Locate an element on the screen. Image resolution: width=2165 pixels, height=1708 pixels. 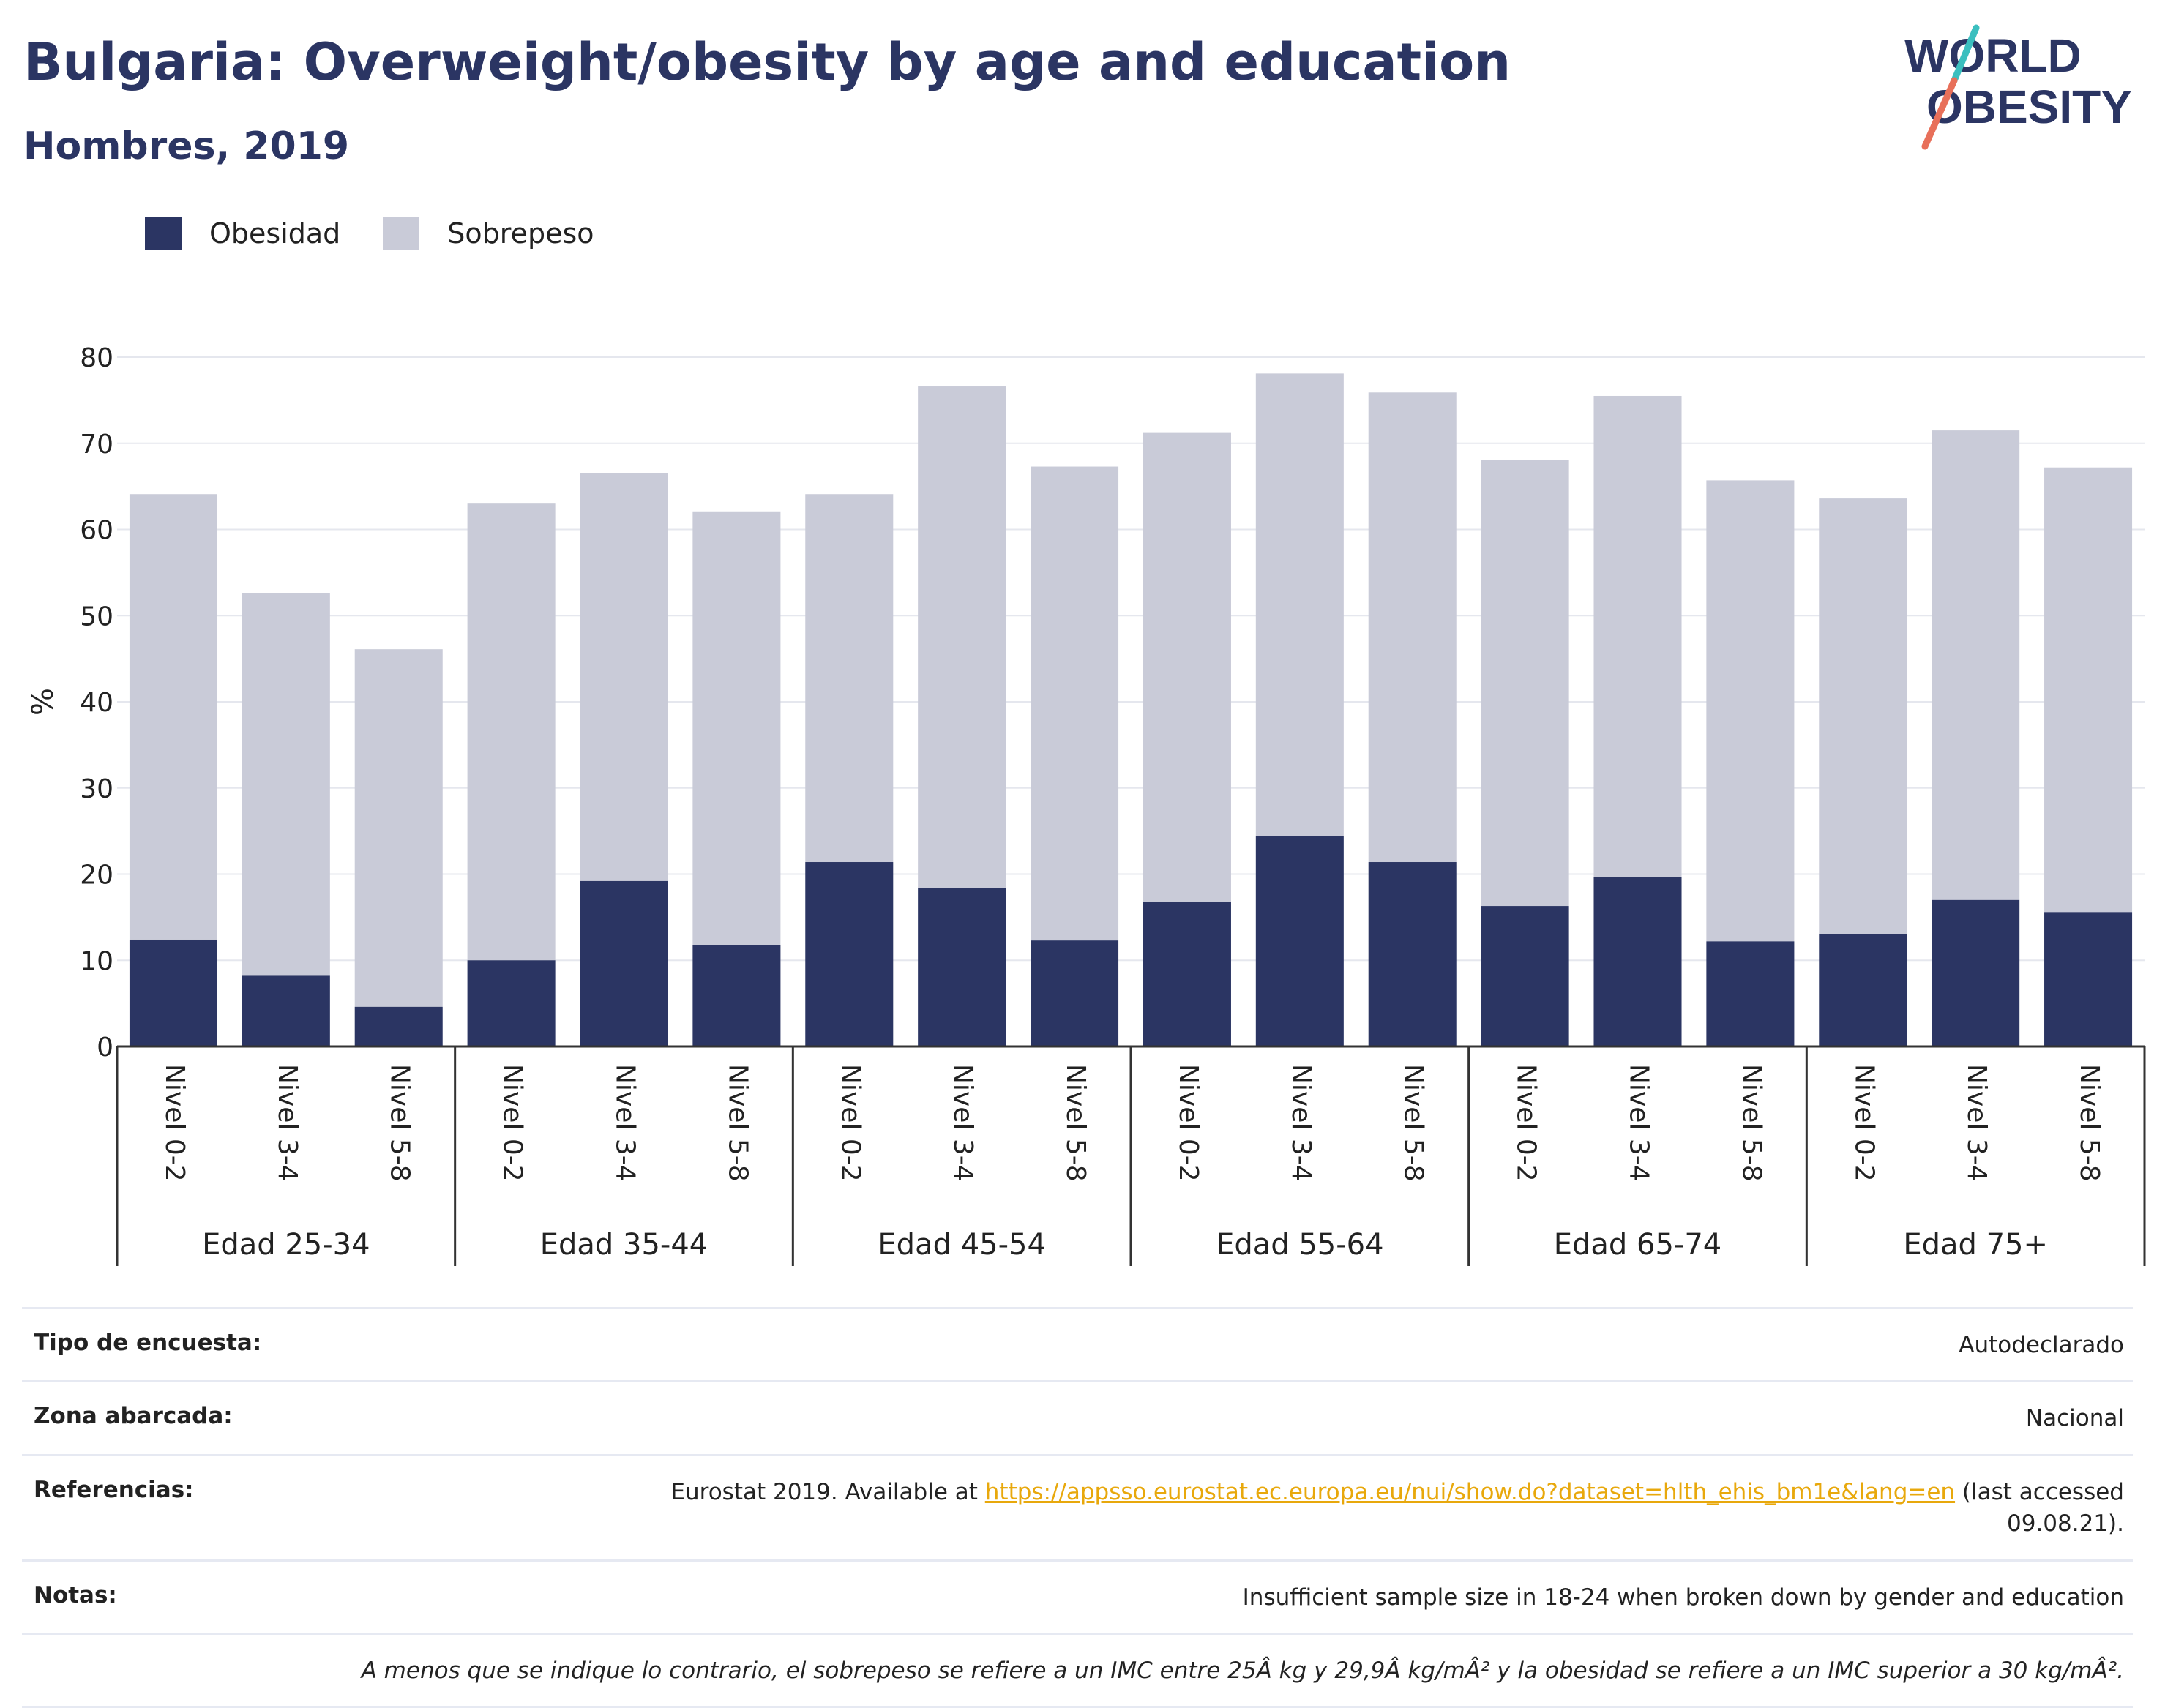
legend-label-obesity: Obesidad is located at coordinates (275, 234).